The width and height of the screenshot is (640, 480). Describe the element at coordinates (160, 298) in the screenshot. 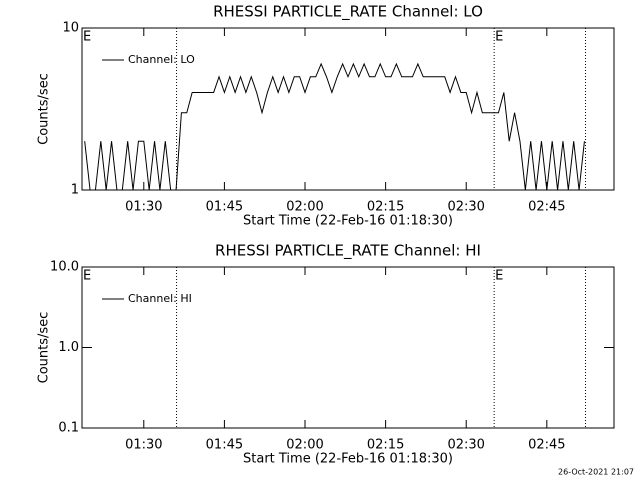

I see `legend-label: Channel: HI` at that location.